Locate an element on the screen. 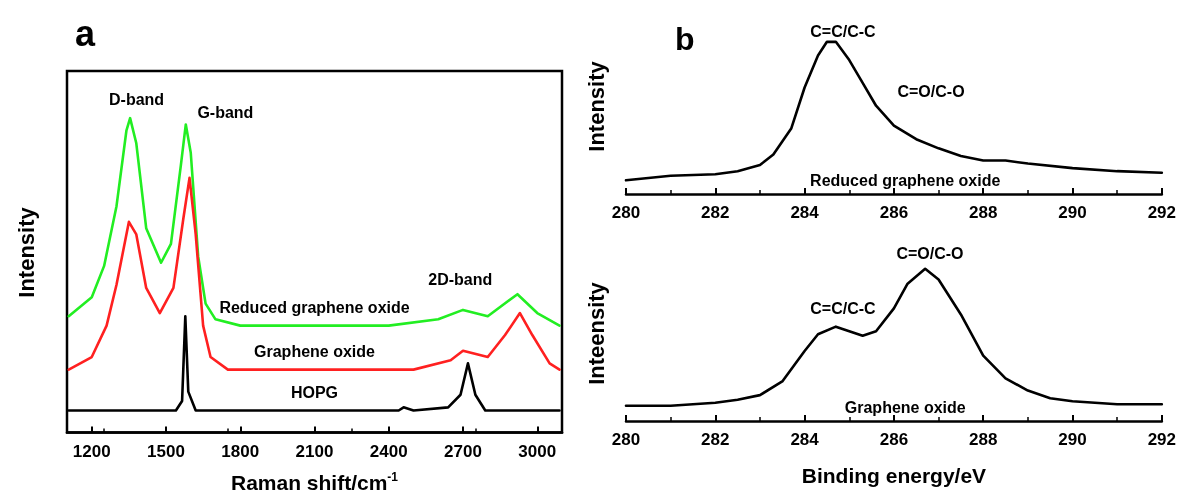 The image size is (1179, 498). x-axis-title: Binding energy/eV is located at coordinates (894, 475).